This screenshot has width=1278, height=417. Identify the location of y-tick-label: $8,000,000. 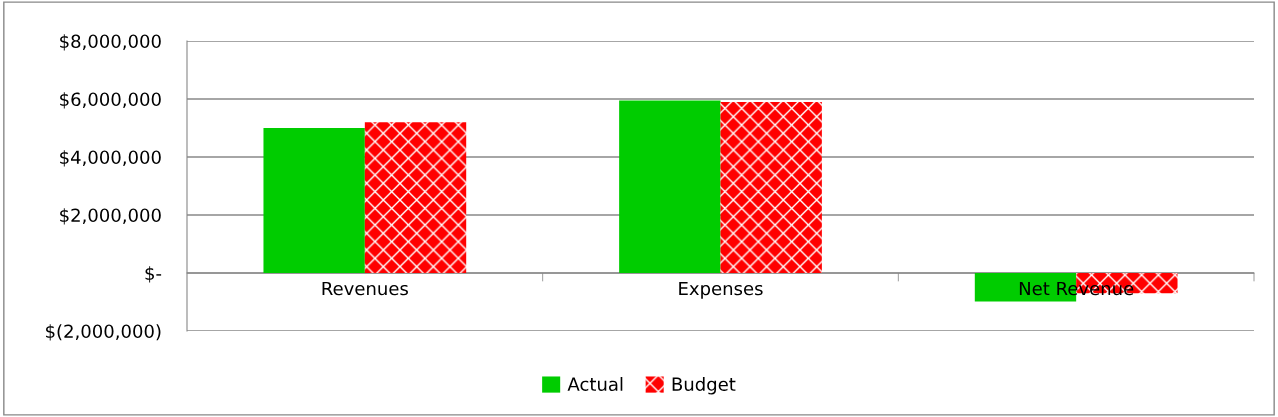
(110, 42).